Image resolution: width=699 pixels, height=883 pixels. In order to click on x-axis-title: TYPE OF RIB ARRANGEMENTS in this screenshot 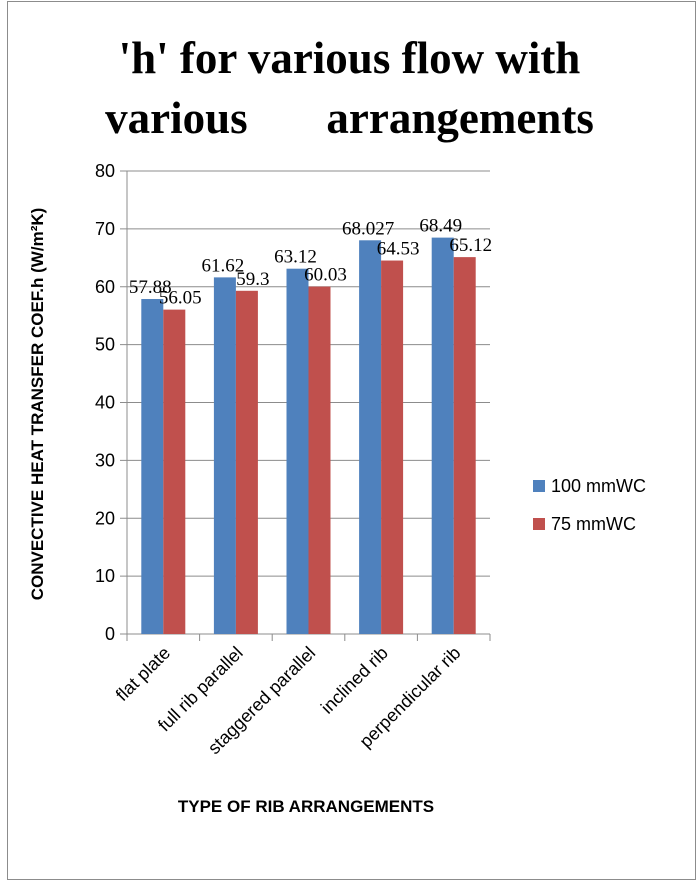, I will do `click(306, 806)`.